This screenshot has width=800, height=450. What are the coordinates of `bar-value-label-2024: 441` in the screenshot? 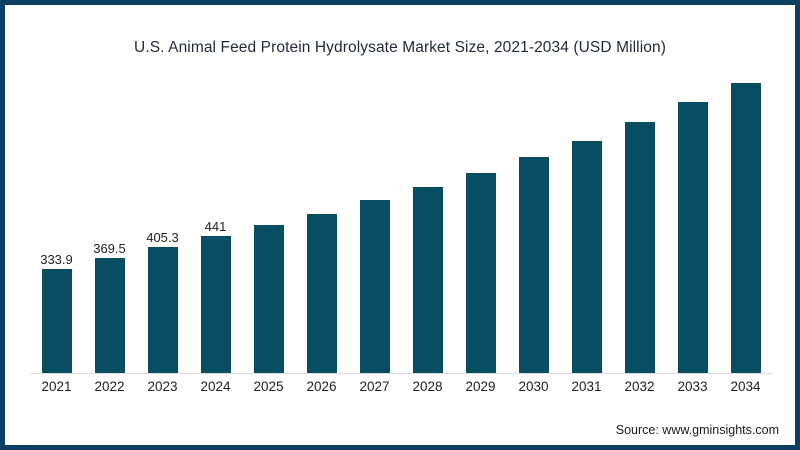 It's located at (215, 226).